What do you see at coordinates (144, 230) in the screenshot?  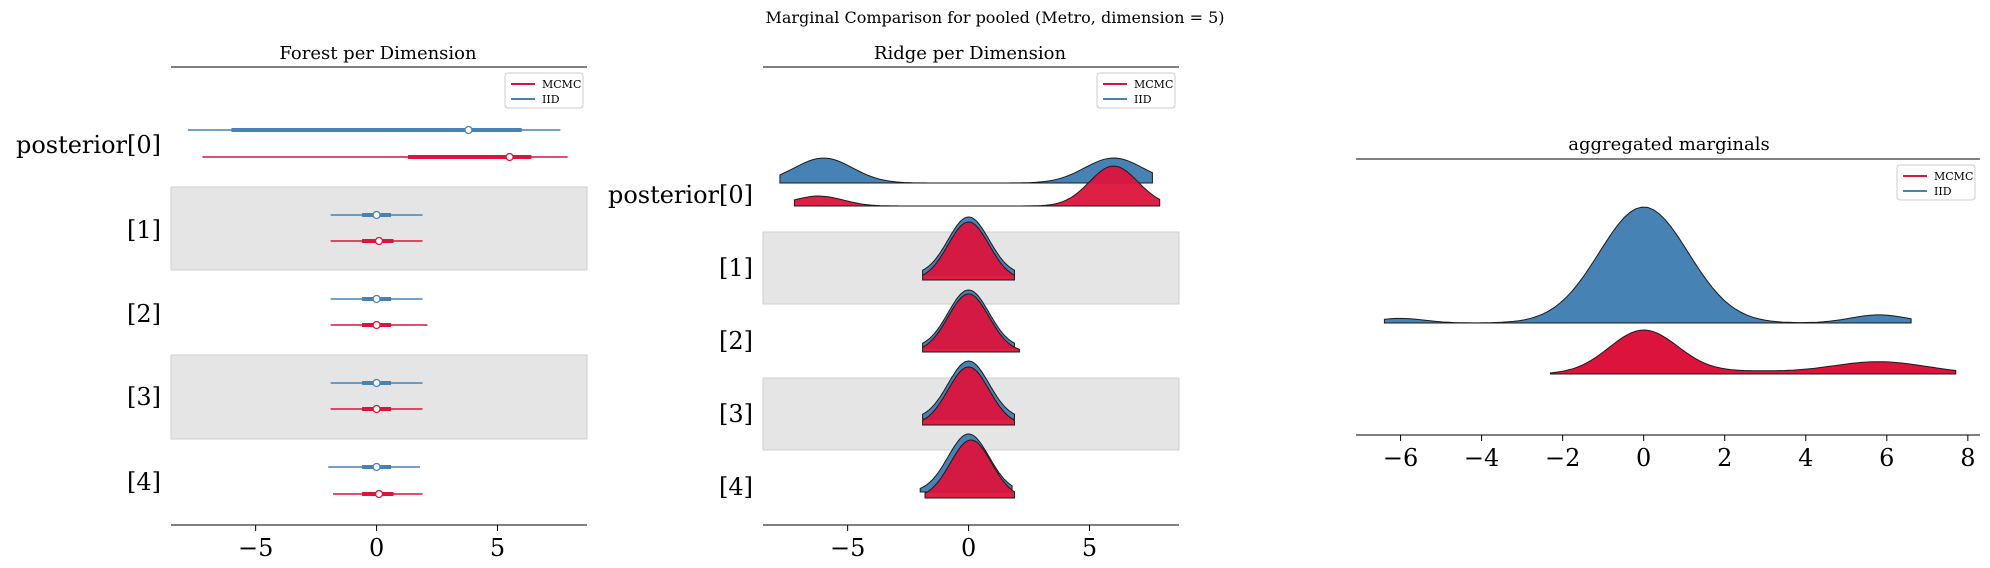 I see `forest-row-label: [1]` at bounding box center [144, 230].